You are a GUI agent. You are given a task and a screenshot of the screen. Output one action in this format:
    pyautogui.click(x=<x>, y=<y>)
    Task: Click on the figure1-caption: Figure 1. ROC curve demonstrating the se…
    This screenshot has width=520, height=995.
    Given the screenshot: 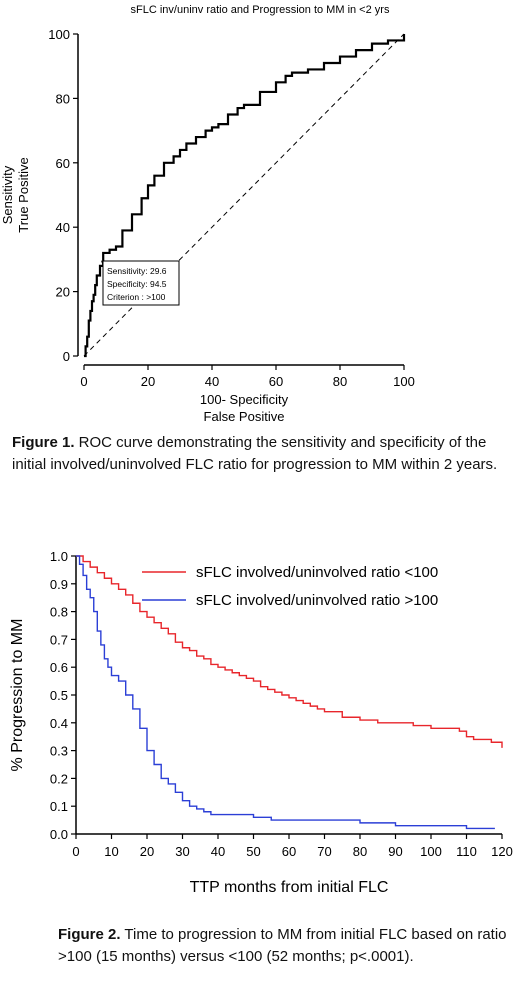 What is the action you would take?
    pyautogui.click(x=262, y=454)
    